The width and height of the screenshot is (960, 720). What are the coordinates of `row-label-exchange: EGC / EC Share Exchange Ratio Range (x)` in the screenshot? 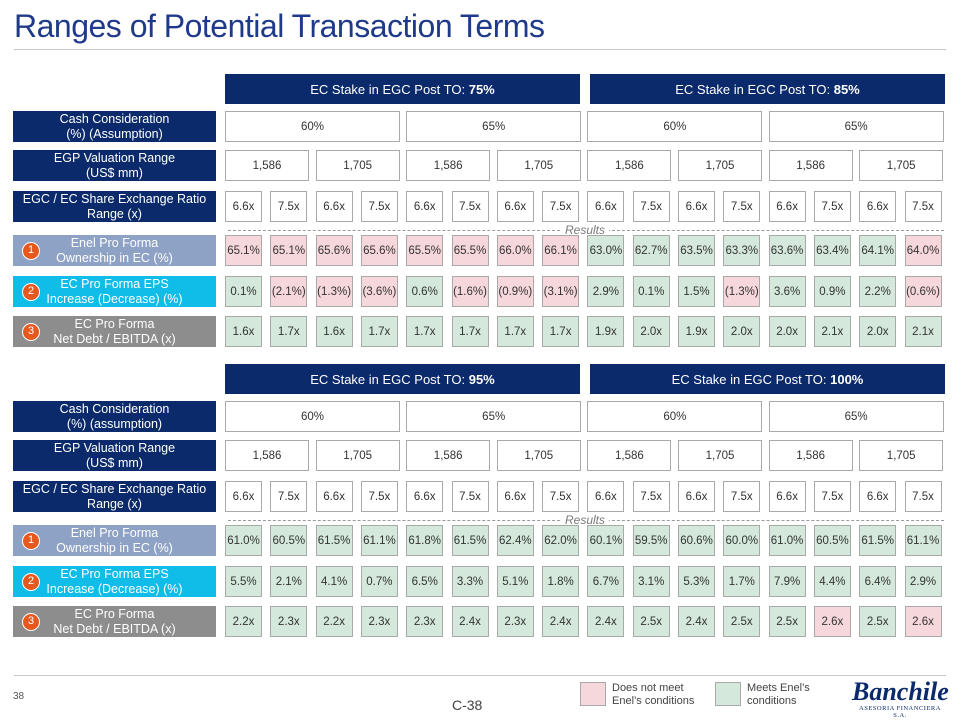 It's located at (114, 206).